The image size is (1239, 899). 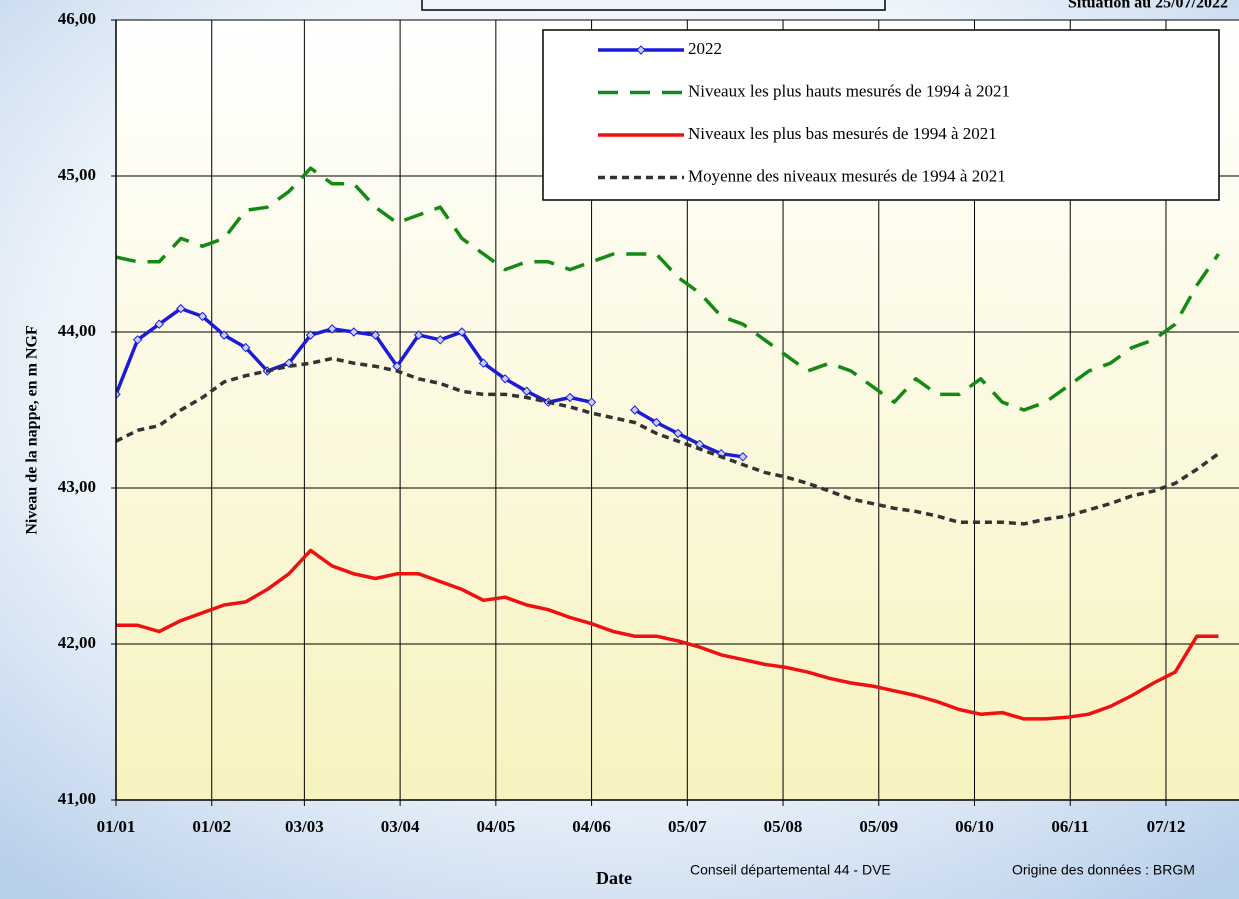 I want to click on x-tick-label: 06/11, so click(x=1070, y=826).